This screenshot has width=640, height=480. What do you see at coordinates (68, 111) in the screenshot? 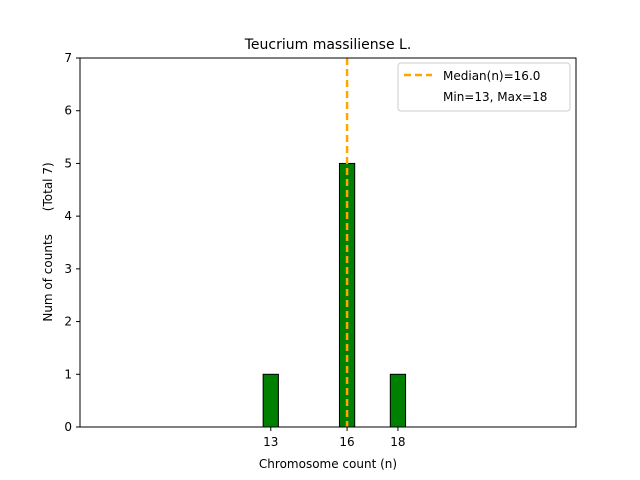
I see `y-tick-label: 6` at bounding box center [68, 111].